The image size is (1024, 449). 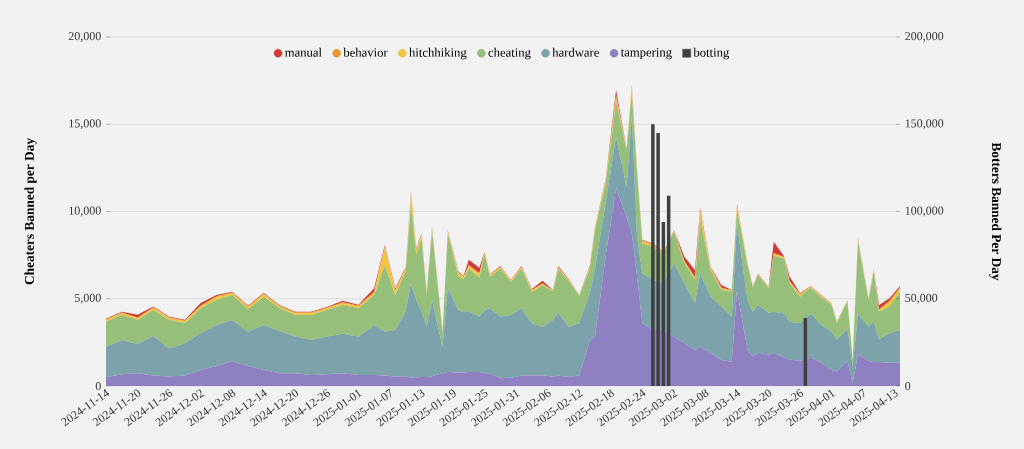 I want to click on y-tick-label: 10,000, so click(x=85, y=211).